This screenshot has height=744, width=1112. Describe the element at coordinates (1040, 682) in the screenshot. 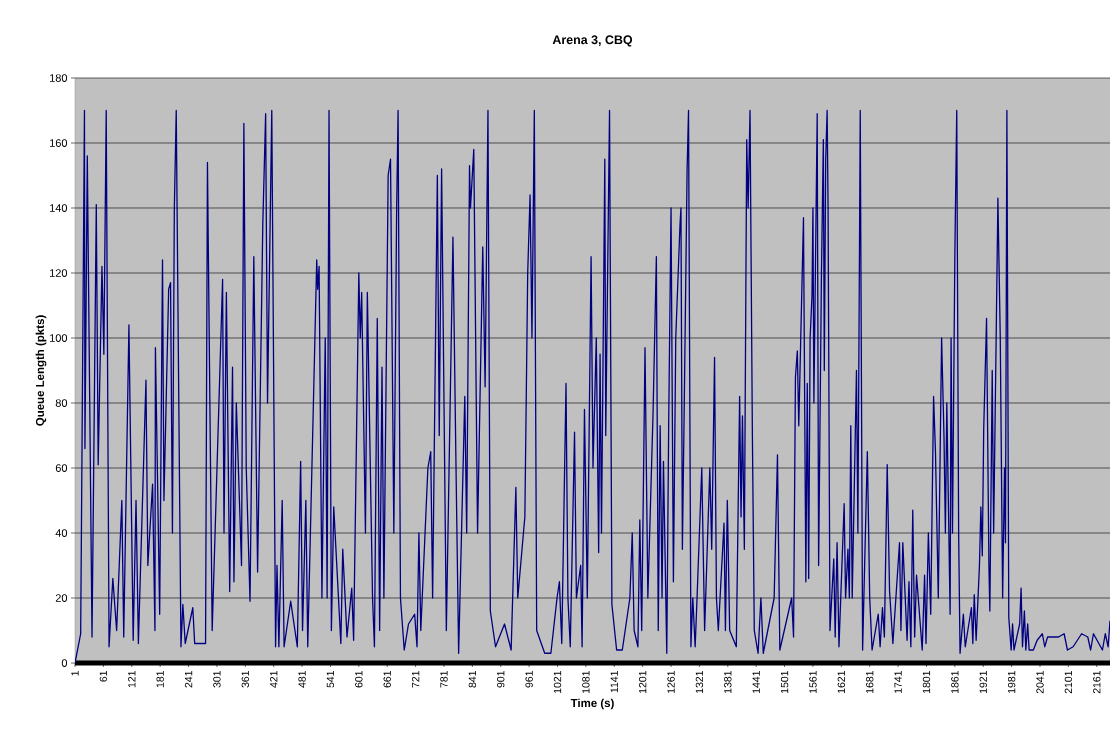

I see `x-tick-label: 2041` at that location.